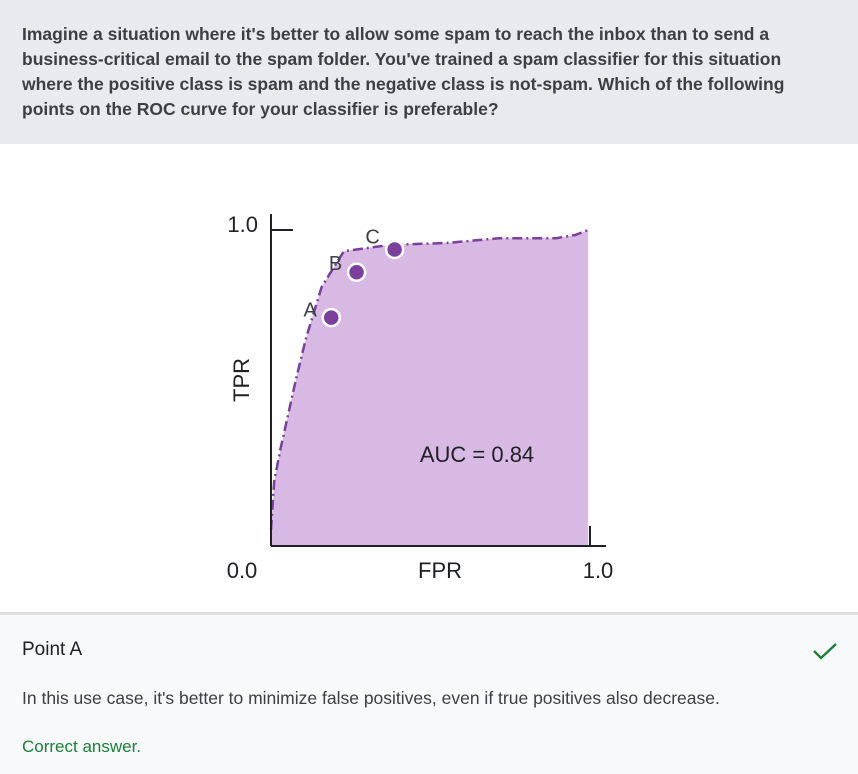  I want to click on roc-point-b, so click(356, 272).